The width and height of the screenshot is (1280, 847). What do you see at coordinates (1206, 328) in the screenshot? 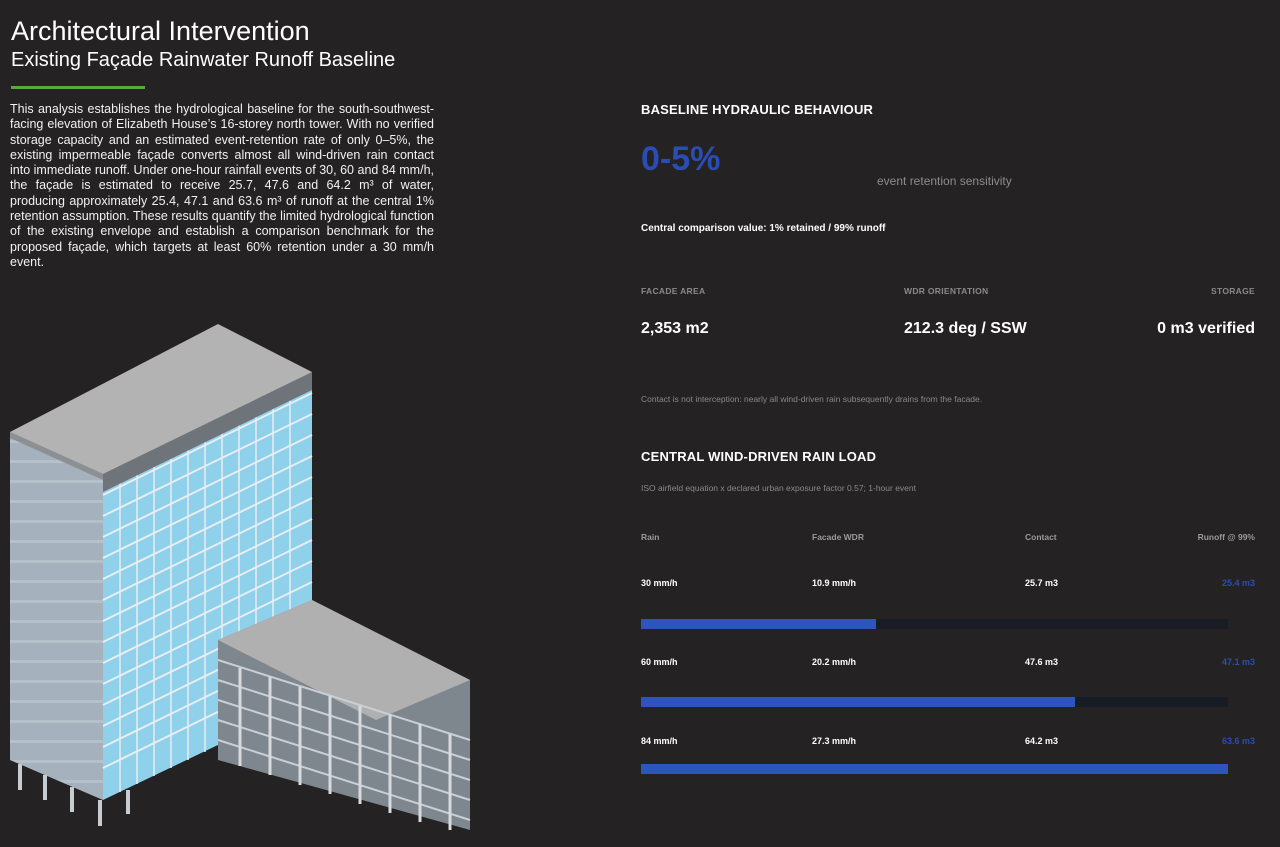
I see `stat-value-storage: 0 m3 verified` at bounding box center [1206, 328].